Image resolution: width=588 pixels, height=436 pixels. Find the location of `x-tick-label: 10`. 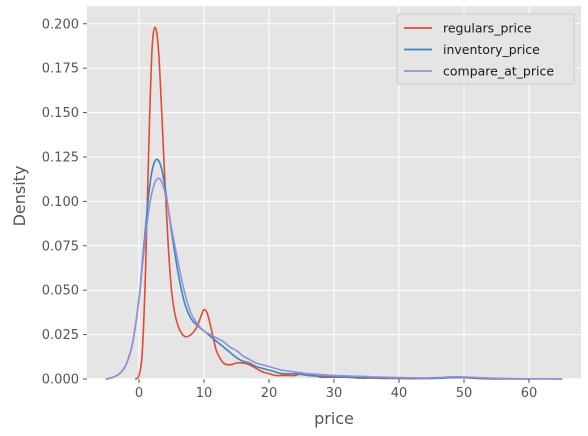

x-tick-label: 10 is located at coordinates (204, 393).